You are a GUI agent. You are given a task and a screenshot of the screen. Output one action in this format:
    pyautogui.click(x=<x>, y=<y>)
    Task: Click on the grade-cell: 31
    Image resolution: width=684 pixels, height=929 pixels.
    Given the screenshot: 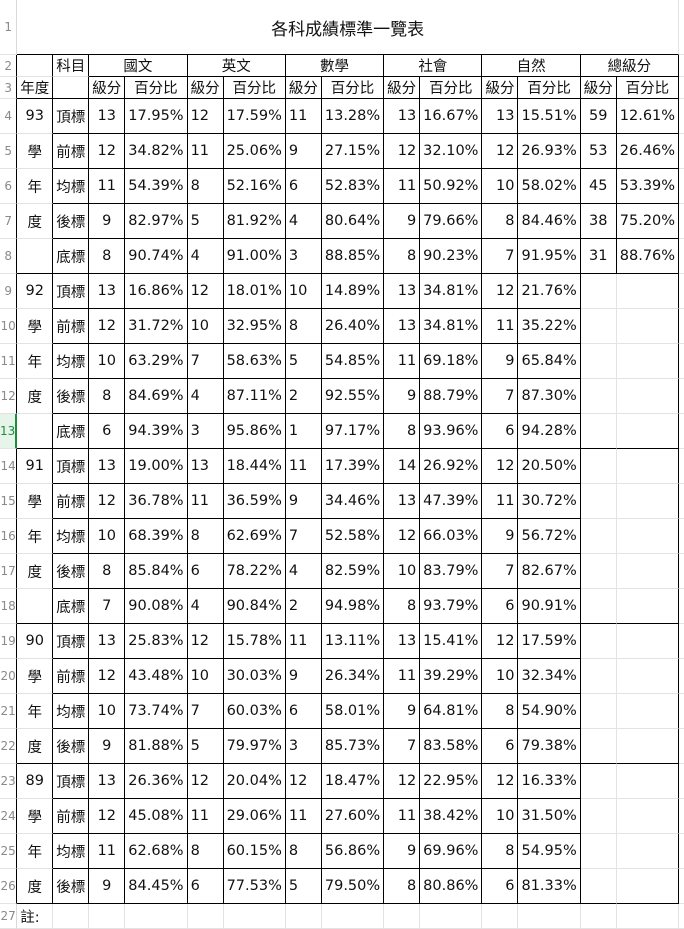 What is the action you would take?
    pyautogui.click(x=598, y=256)
    